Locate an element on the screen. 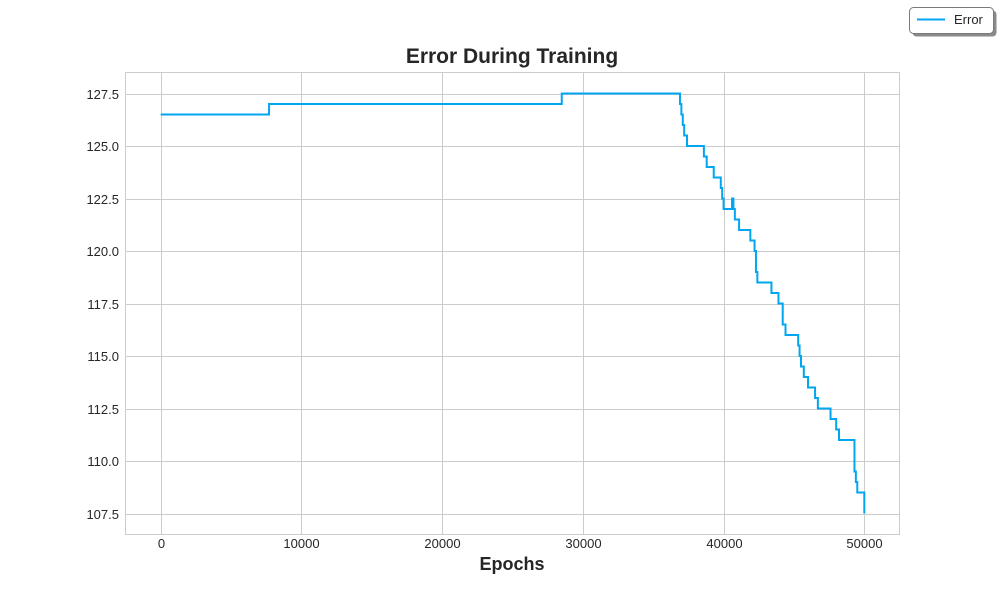  legend-box is located at coordinates (951, 20).